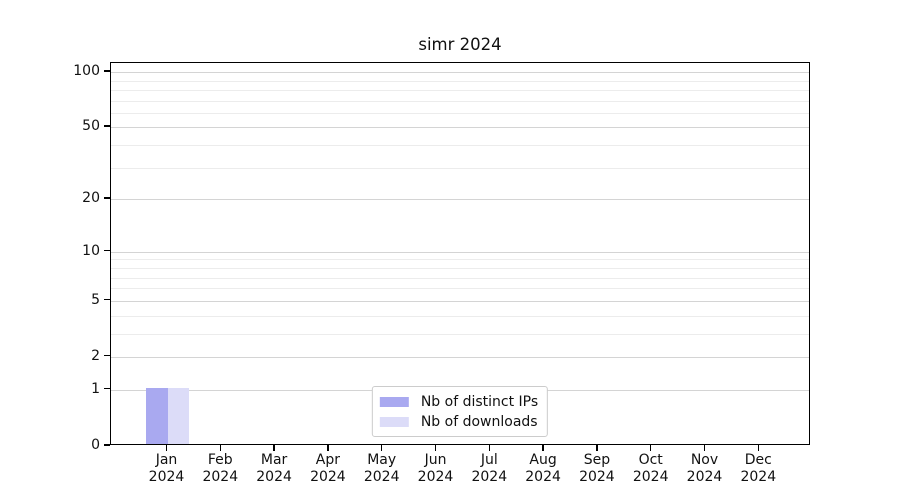  I want to click on y-tick-label: 10, so click(91, 250).